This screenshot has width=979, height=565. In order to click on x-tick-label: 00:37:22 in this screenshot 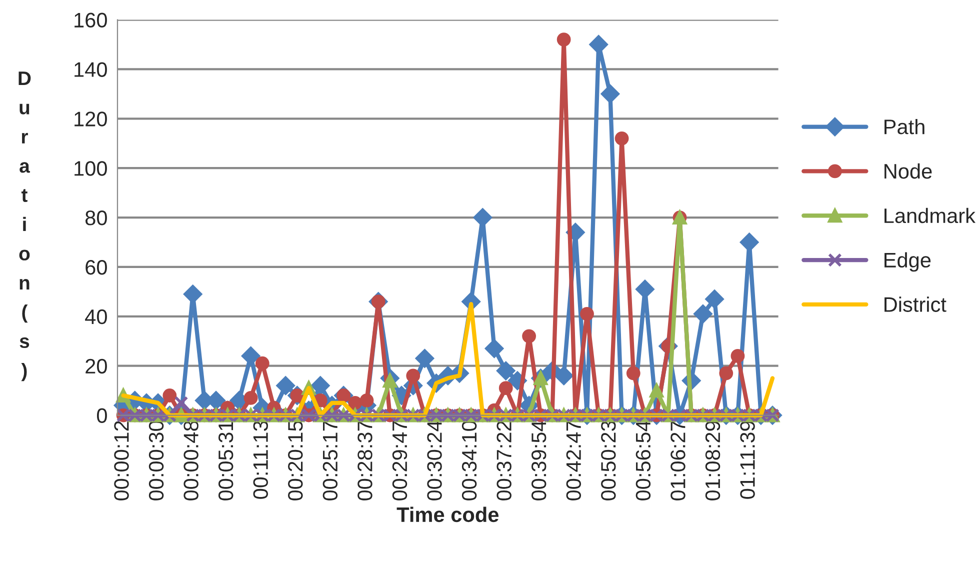, I will do `click(504, 460)`.